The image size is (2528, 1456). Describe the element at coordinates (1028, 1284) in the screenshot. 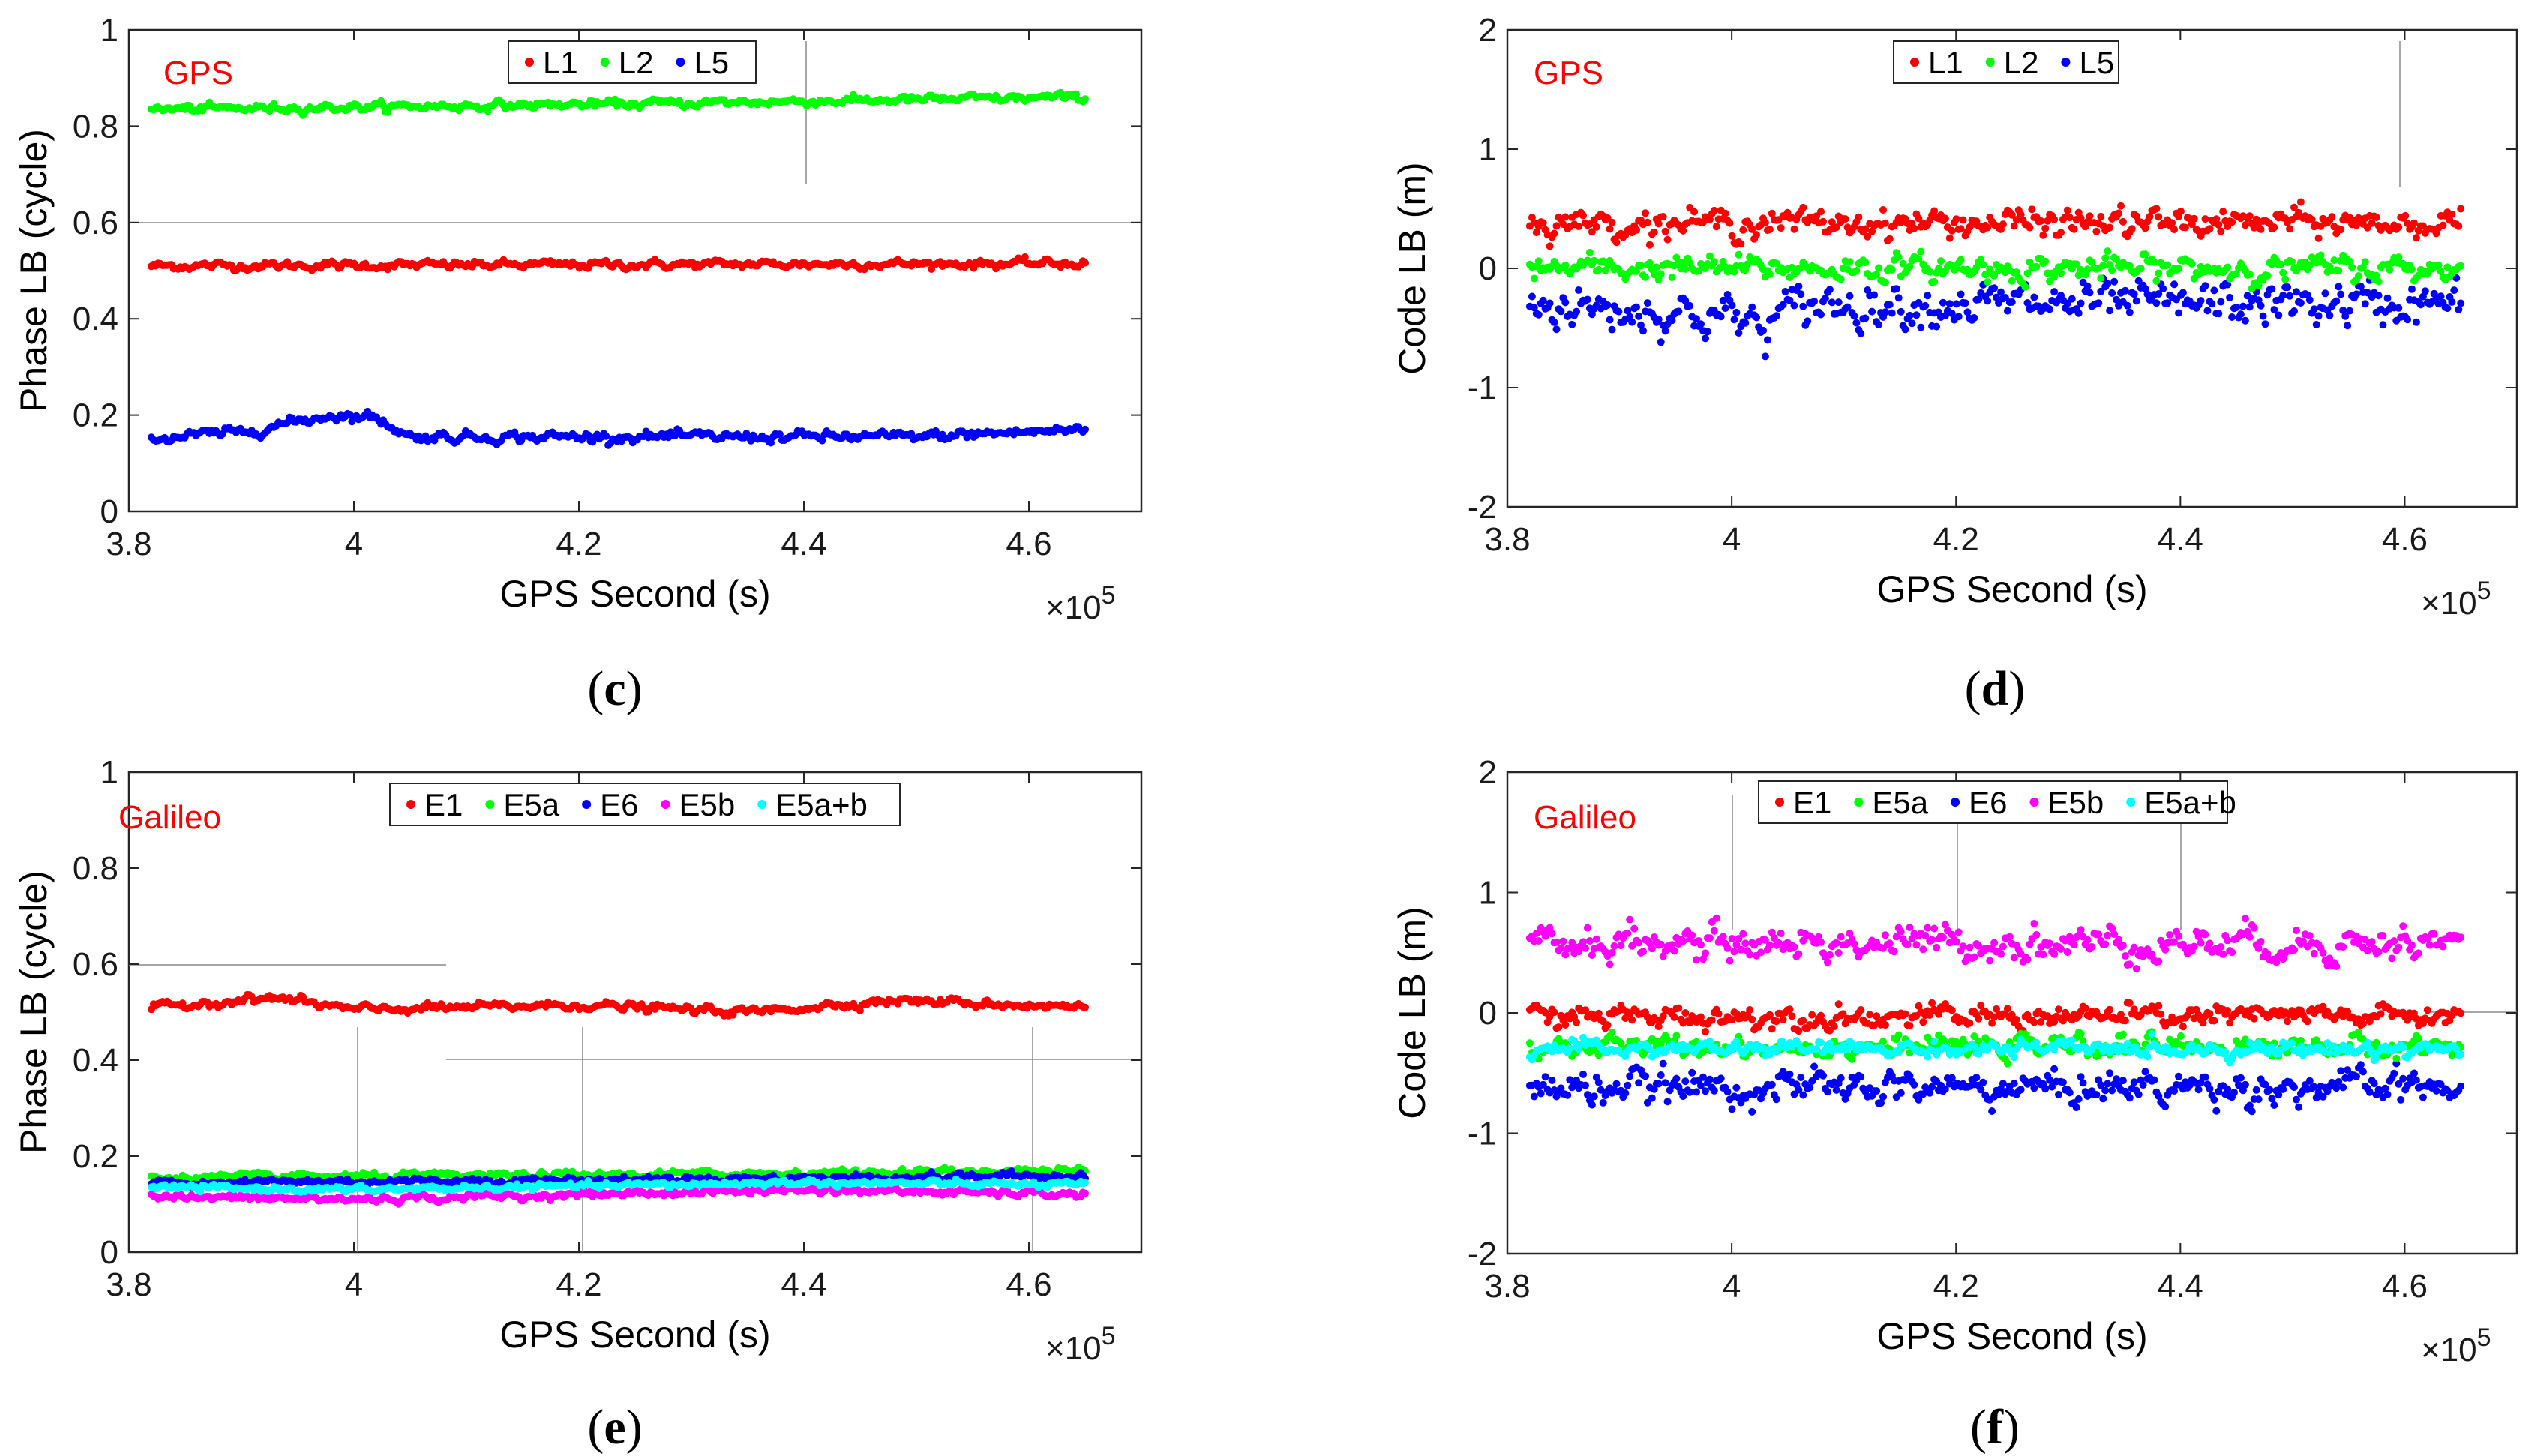

I see `x-tick-label: 4.6` at that location.